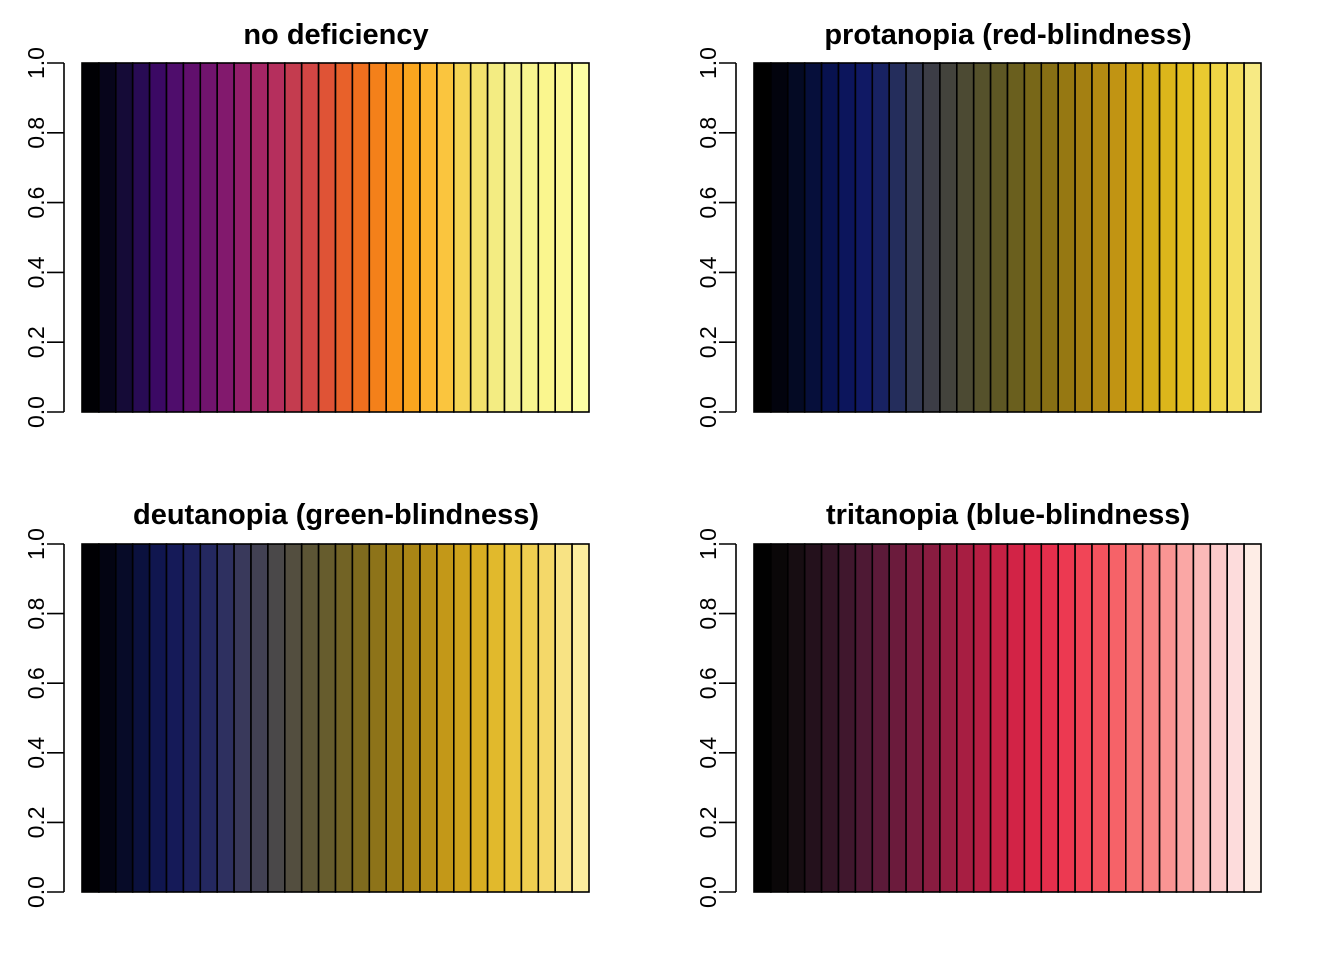 This screenshot has width=1344, height=960. Describe the element at coordinates (708, 544) in the screenshot. I see `y-tick-label: 1.0` at that location.